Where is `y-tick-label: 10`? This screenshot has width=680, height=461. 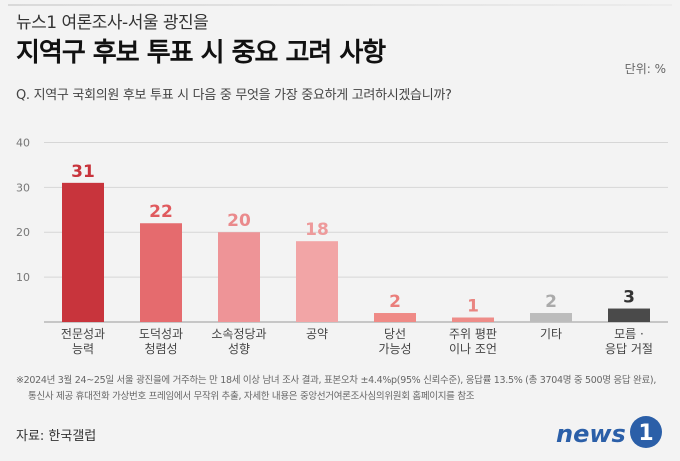
y-tick-label: 10 is located at coordinates (23, 277).